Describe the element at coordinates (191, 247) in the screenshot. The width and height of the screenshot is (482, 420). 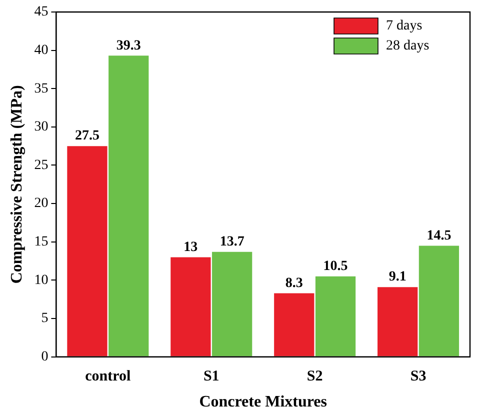
I see `data-label: 13` at that location.